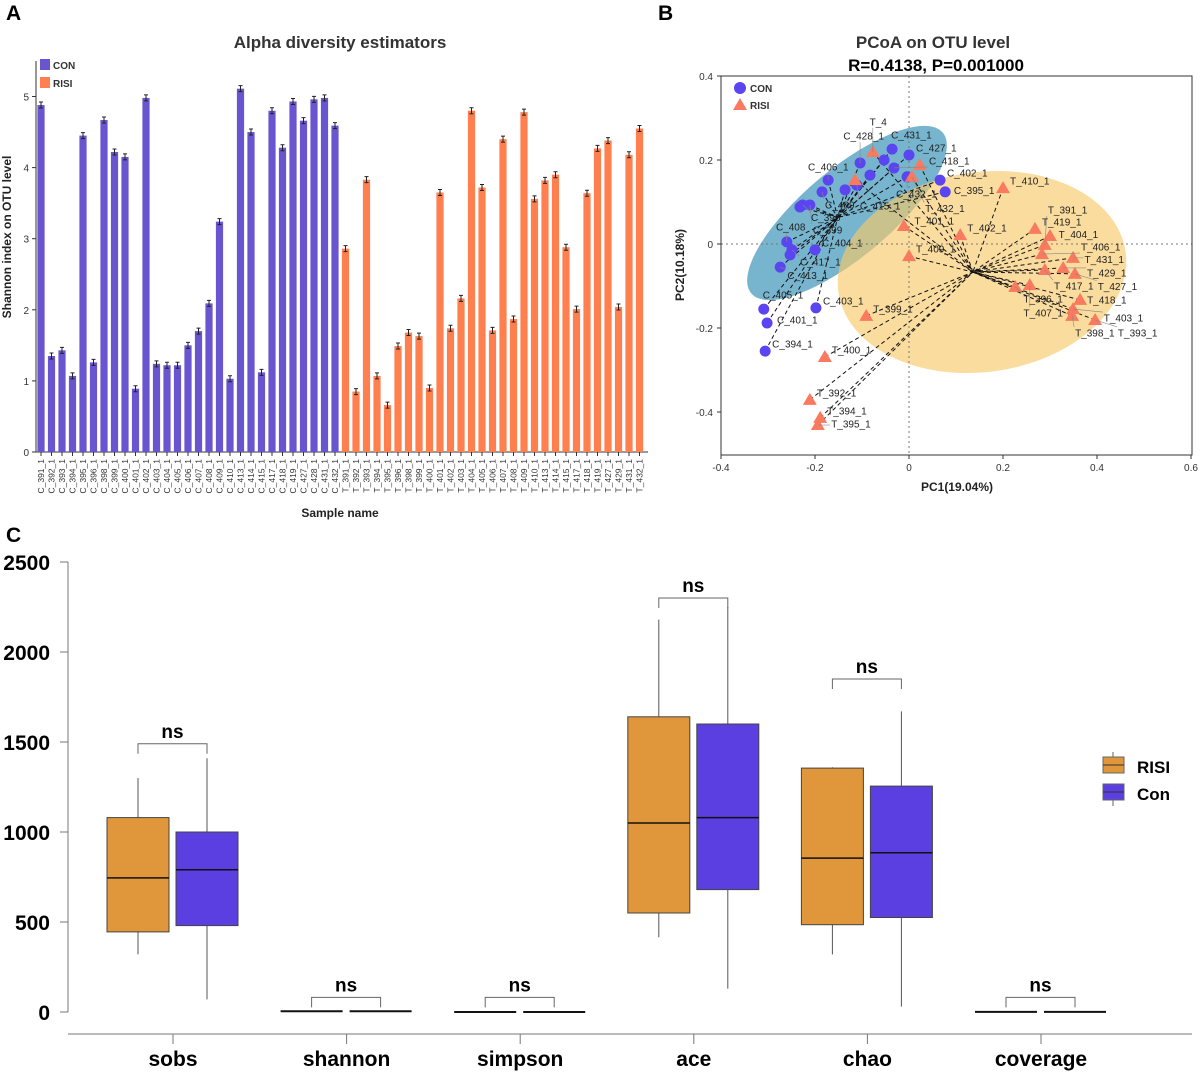  Describe the element at coordinates (172, 1059) in the screenshot. I see `x-tick-label-sobs: sobs` at that location.